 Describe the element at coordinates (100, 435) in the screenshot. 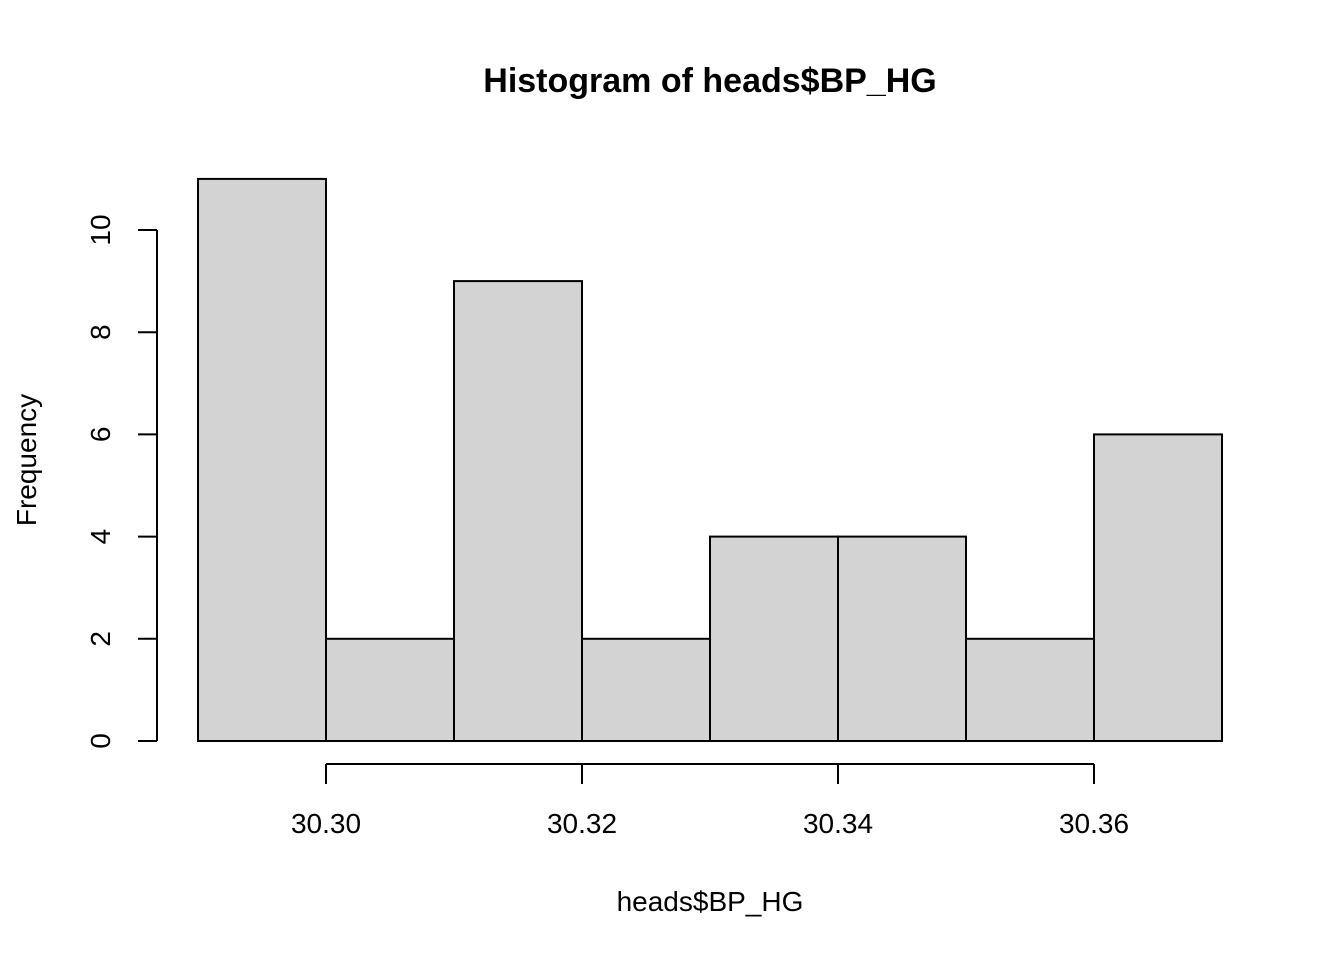

I see `y-tick-label: 6` at that location.